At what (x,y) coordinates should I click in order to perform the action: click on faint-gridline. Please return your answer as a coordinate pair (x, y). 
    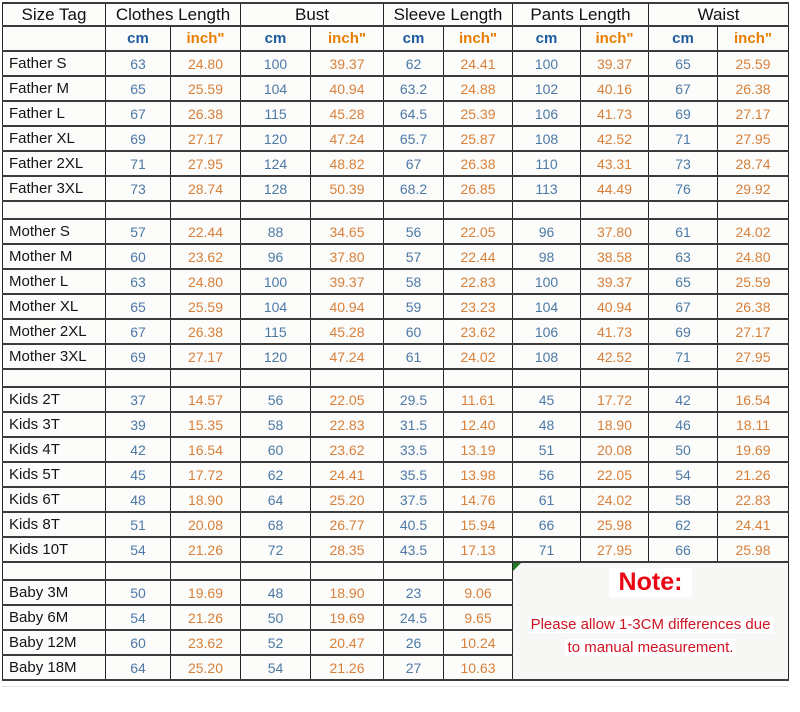
    Looking at the image, I should click on (395, 686).